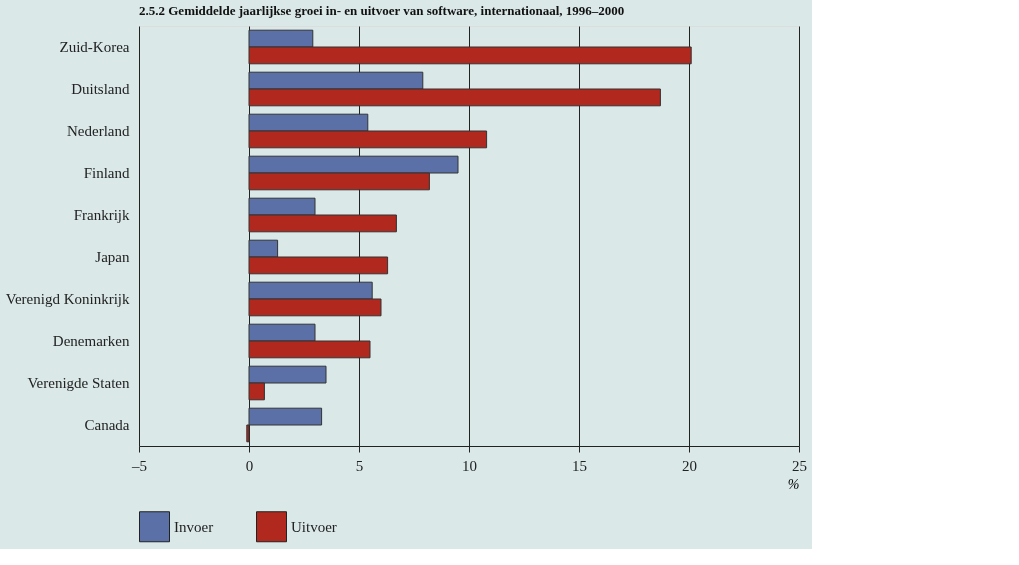 The image size is (1019, 565). What do you see at coordinates (799, 465) in the screenshot?
I see `x-tick-label: 25` at bounding box center [799, 465].